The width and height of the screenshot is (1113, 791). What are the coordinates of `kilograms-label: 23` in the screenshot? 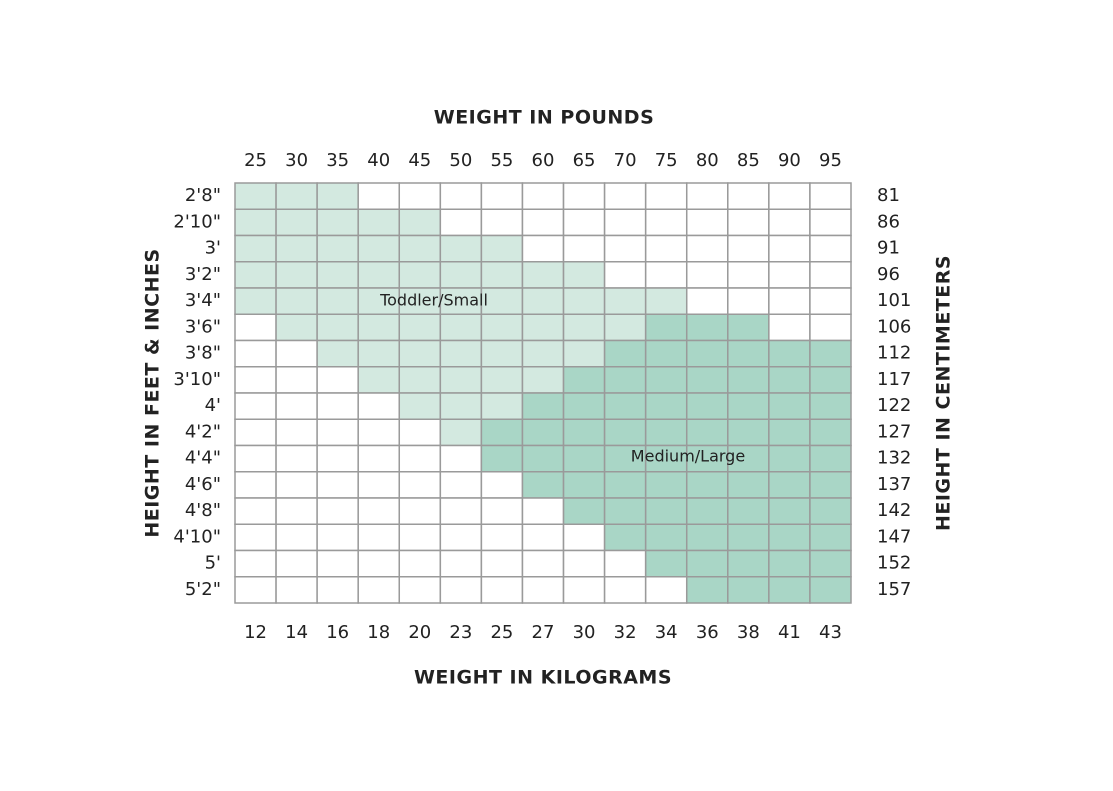 It's located at (460, 632).